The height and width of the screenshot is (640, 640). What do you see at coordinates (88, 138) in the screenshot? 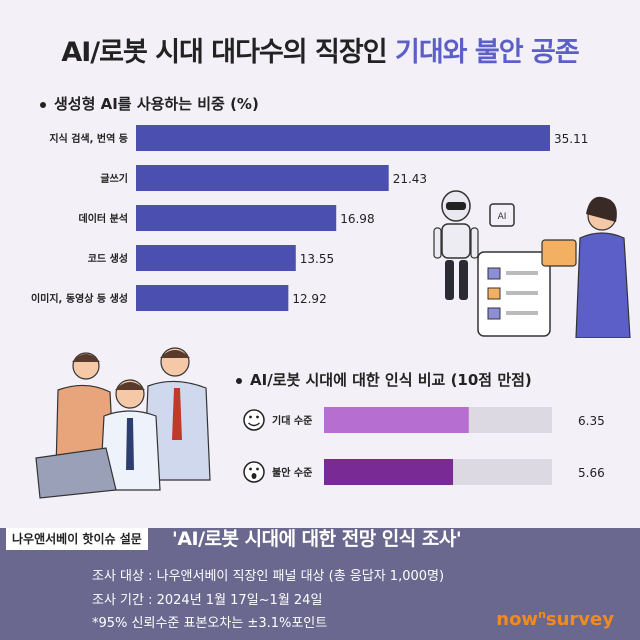
I see `category-label: 지식 검색, 번역 등` at bounding box center [88, 138].